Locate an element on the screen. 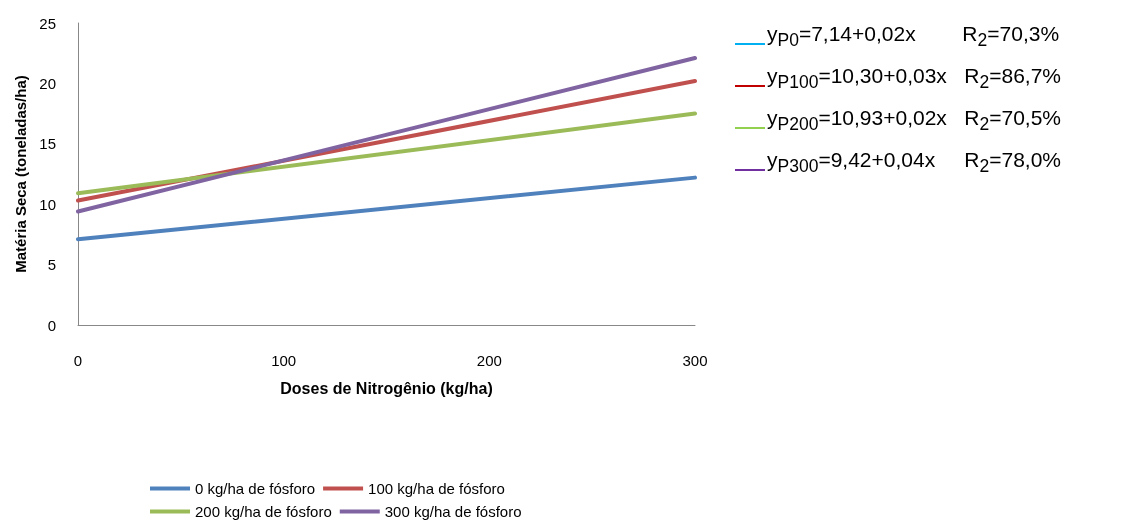  y-tick-label: 20 is located at coordinates (47, 83).